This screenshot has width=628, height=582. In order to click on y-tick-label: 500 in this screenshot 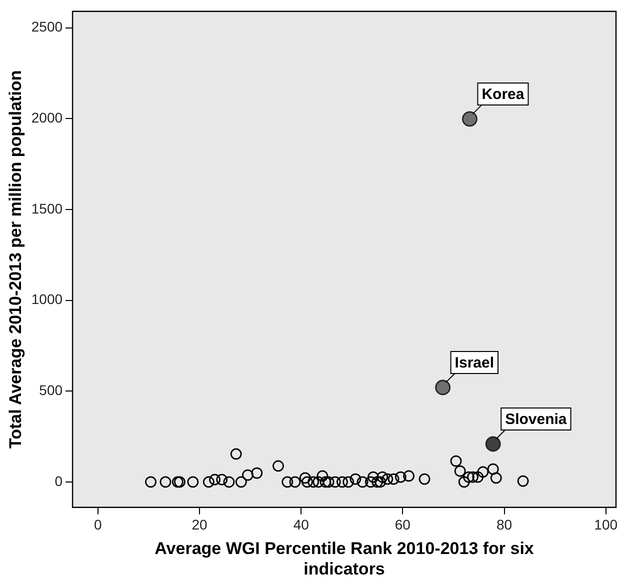, I will do `click(51, 390)`.